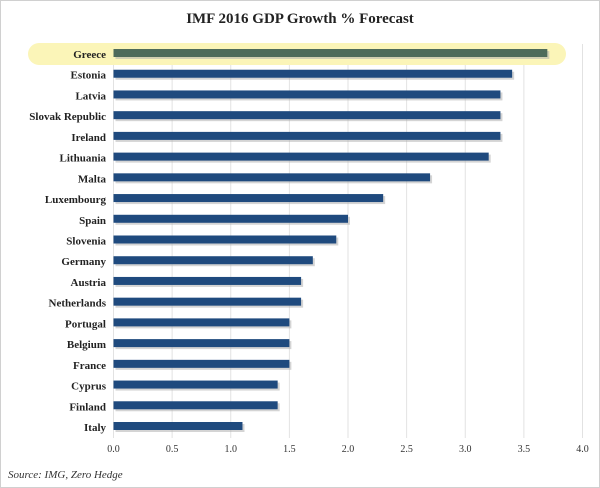  What do you see at coordinates (330, 53) in the screenshot?
I see `bar-greece` at bounding box center [330, 53].